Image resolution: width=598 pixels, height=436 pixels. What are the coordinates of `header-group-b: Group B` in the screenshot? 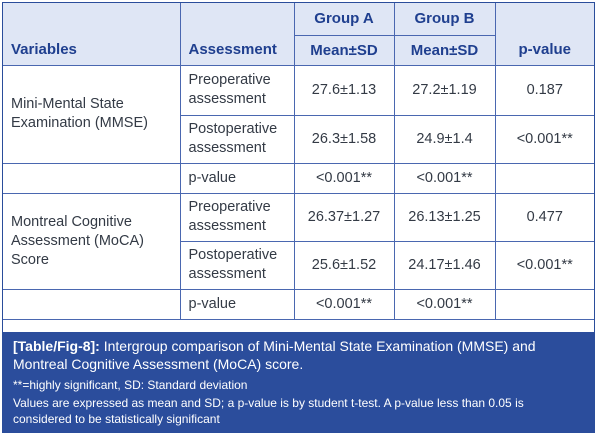 It's located at (444, 19).